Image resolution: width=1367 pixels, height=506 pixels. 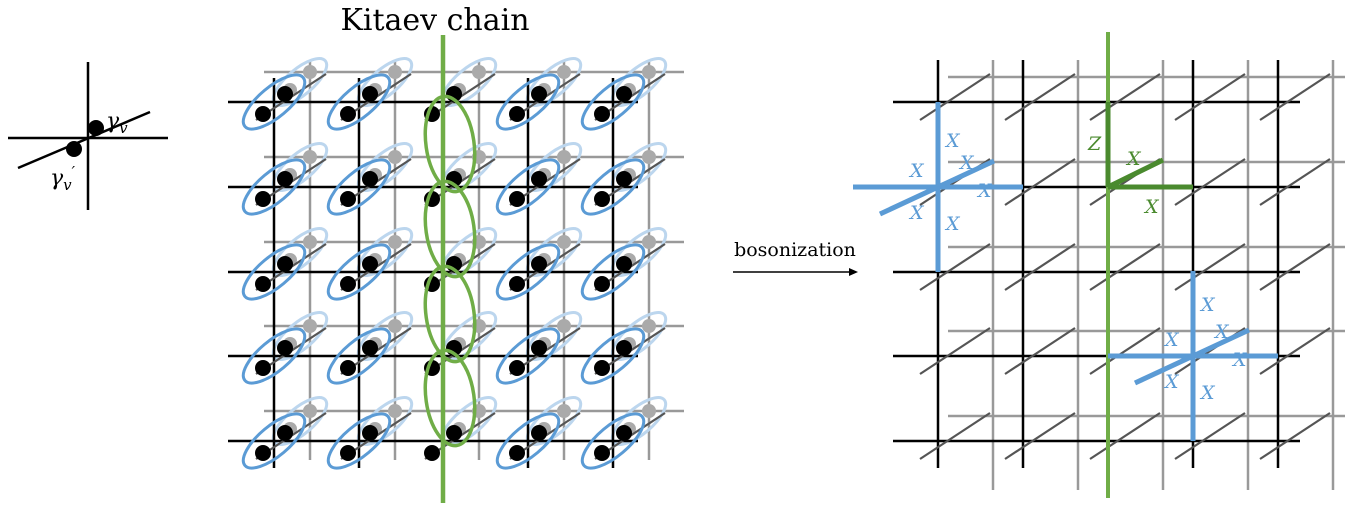 I want to click on vertex-inset: γv γv′, so click(x=88, y=136).